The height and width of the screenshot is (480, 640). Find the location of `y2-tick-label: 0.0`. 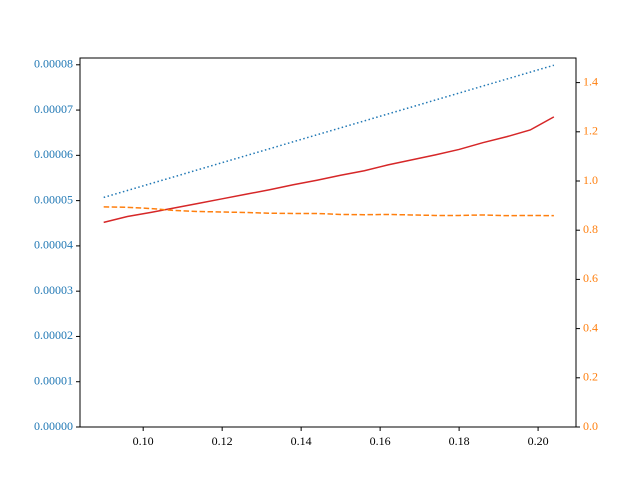

y2-tick-label: 0.0 is located at coordinates (590, 426).